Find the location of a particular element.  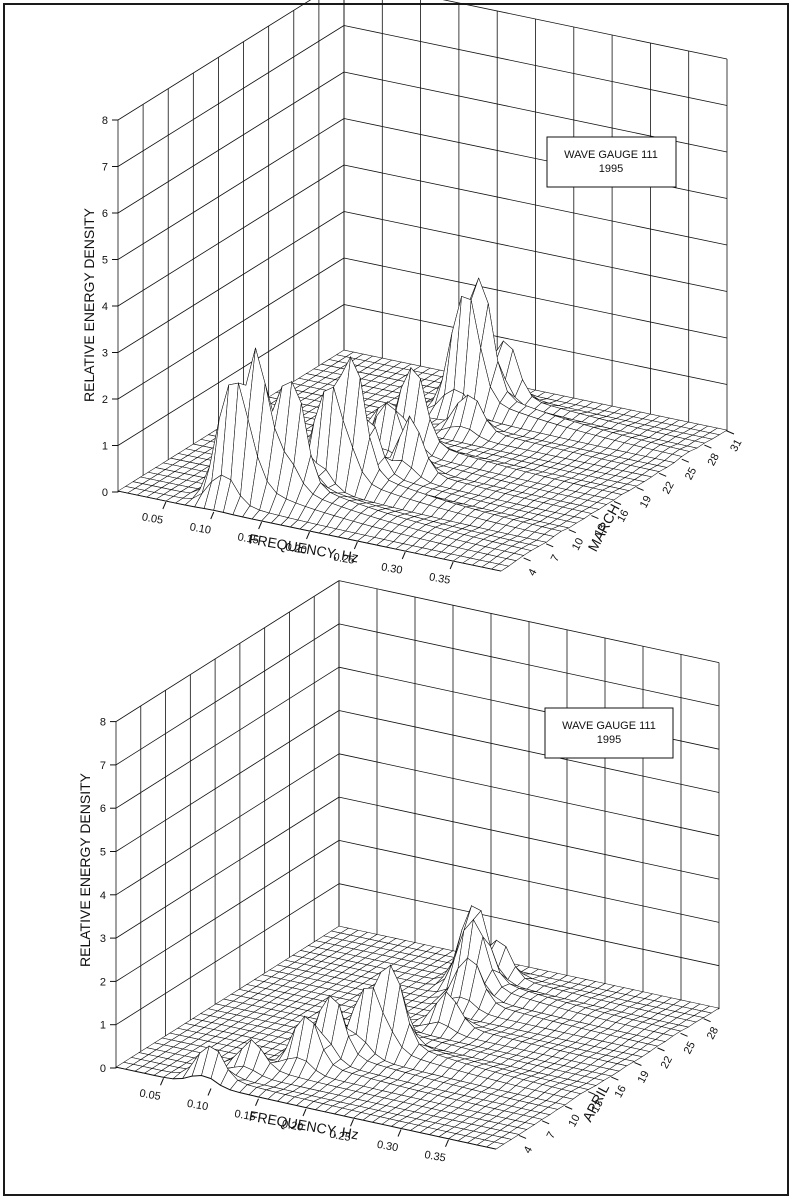

chart-march-x-ticks: 0.05 0.10 0.15 0.20 0.25 0.30 0.35 is located at coordinates (297, 544).